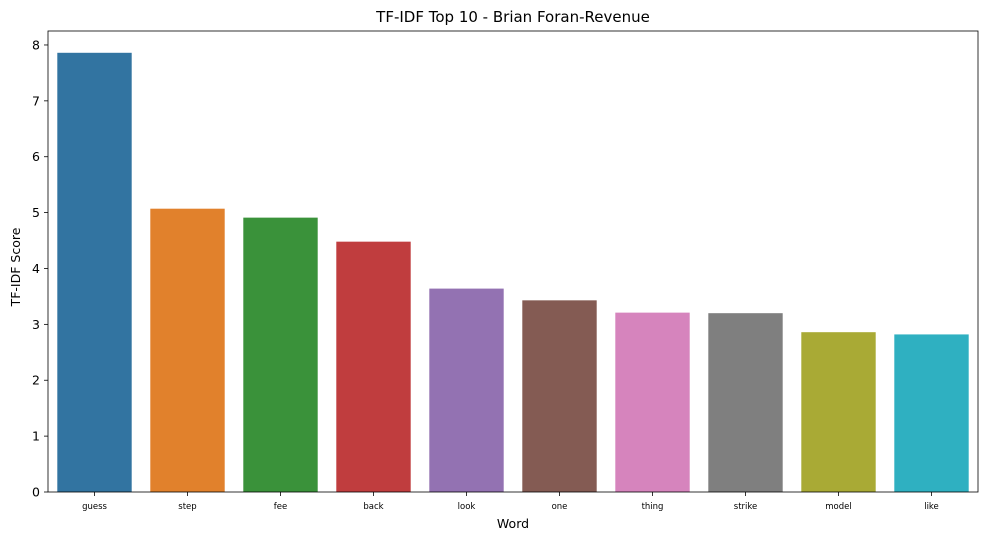 The height and width of the screenshot is (541, 991). What do you see at coordinates (36, 324) in the screenshot?
I see `y-tick-label: 3` at bounding box center [36, 324].